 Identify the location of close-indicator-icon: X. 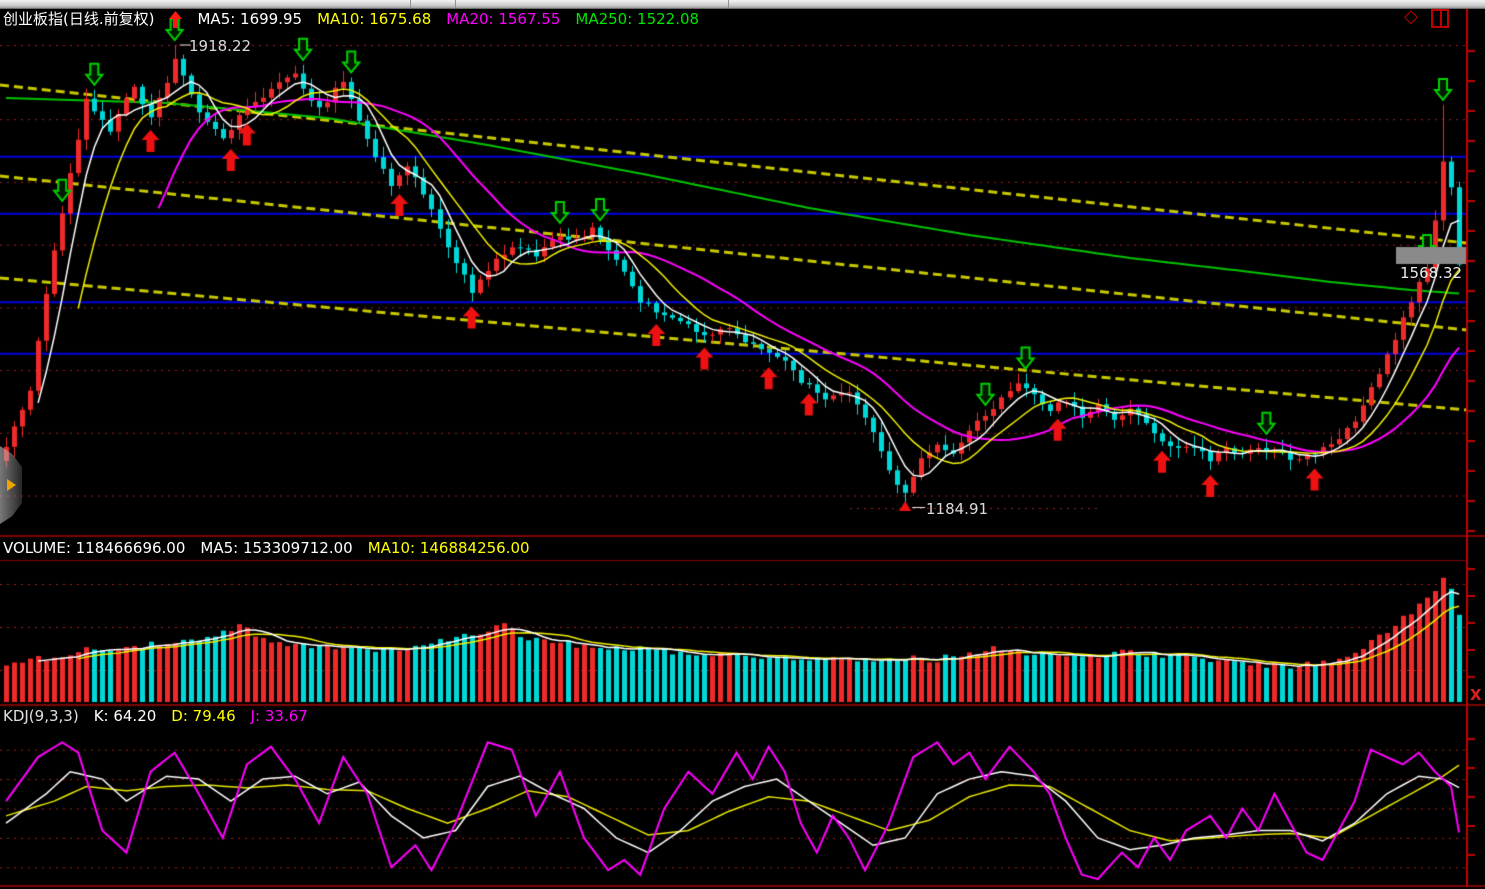
(1476, 695).